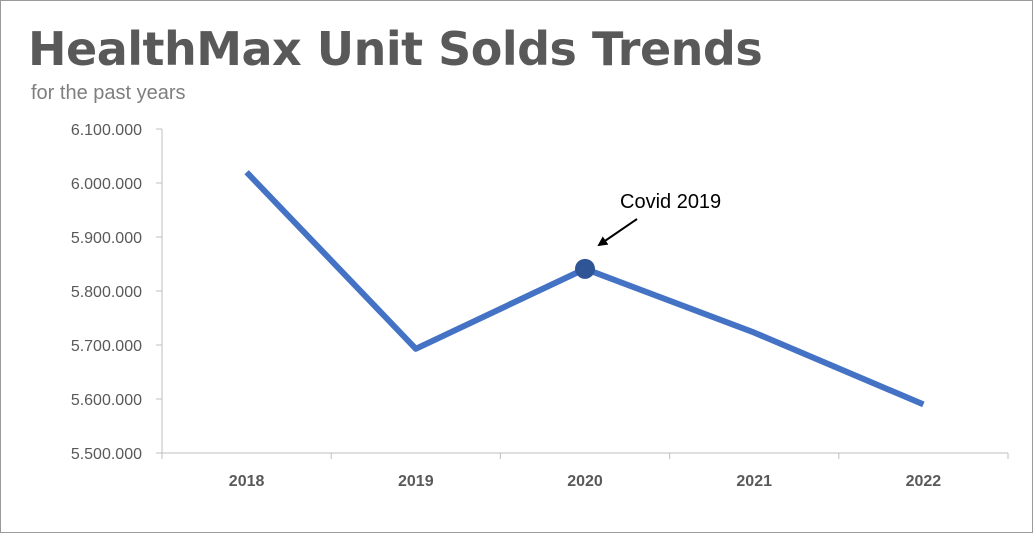 Image resolution: width=1033 pixels, height=533 pixels. I want to click on x-tick-label: 2018, so click(247, 481).